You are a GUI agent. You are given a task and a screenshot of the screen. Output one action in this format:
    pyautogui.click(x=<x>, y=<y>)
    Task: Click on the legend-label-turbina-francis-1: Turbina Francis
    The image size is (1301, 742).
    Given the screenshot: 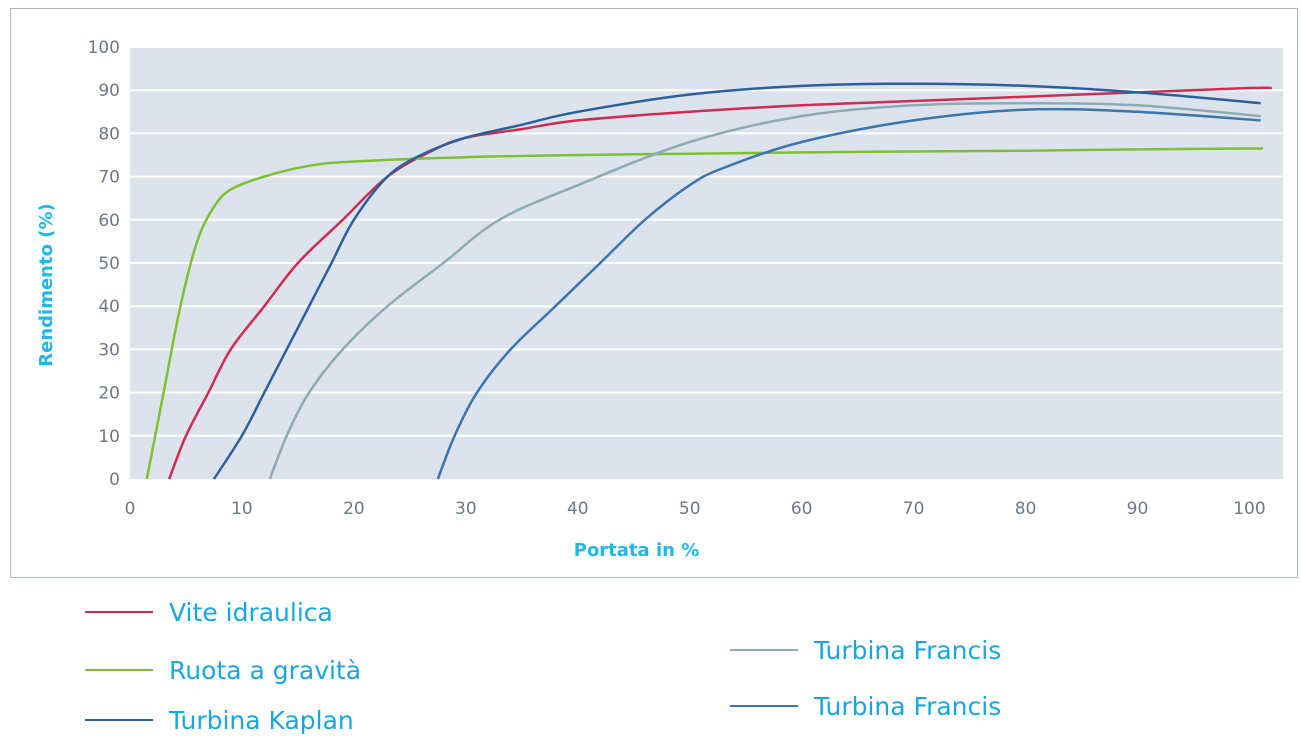 What is the action you would take?
    pyautogui.click(x=908, y=650)
    